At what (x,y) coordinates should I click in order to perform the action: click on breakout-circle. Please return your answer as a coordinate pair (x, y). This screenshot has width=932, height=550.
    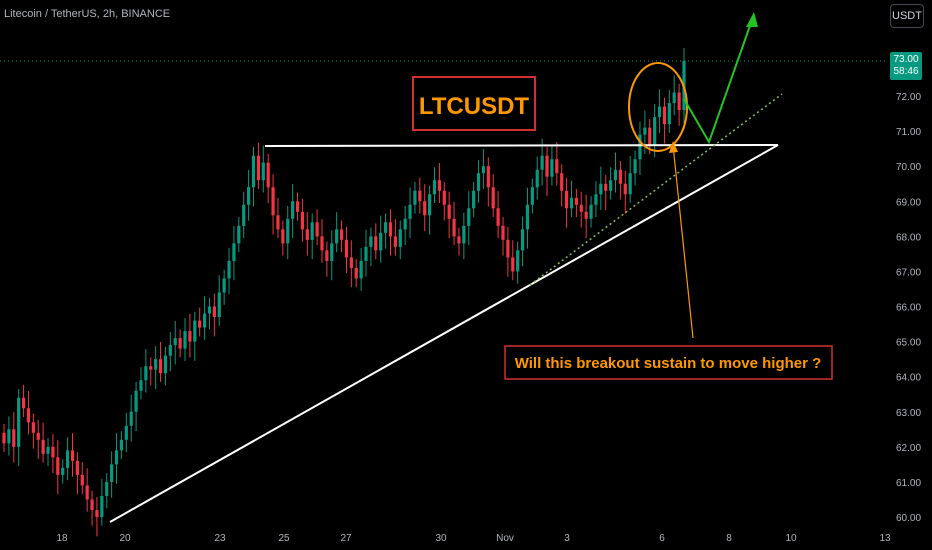
    Looking at the image, I should click on (658, 107).